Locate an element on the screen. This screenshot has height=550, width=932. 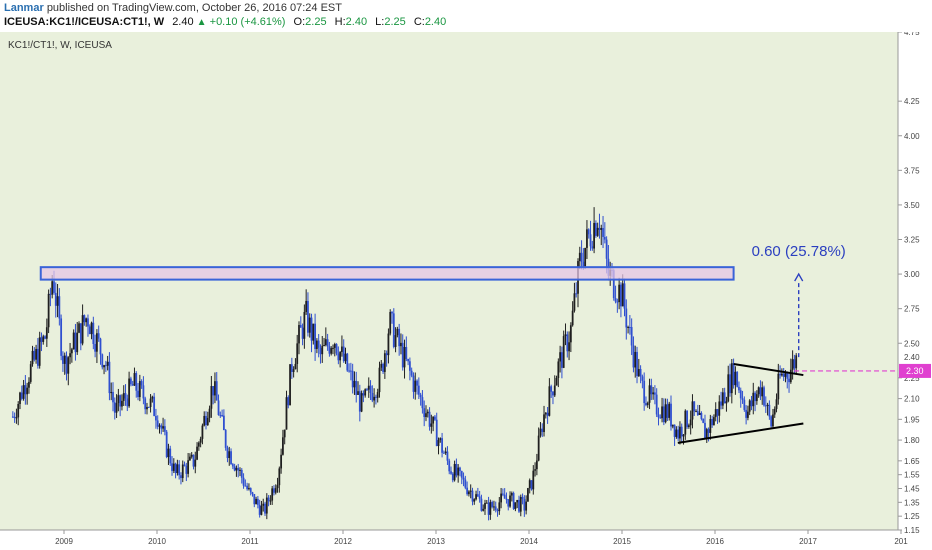
price-badge-label: 2.30 is located at coordinates (915, 371).